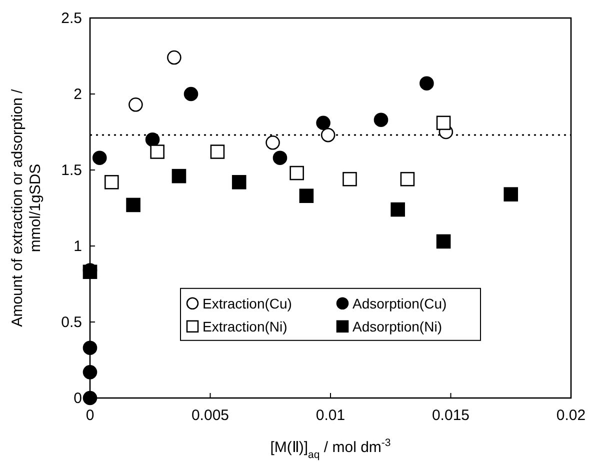  Describe the element at coordinates (571, 415) in the screenshot. I see `x-tick-label: 0.02` at that location.